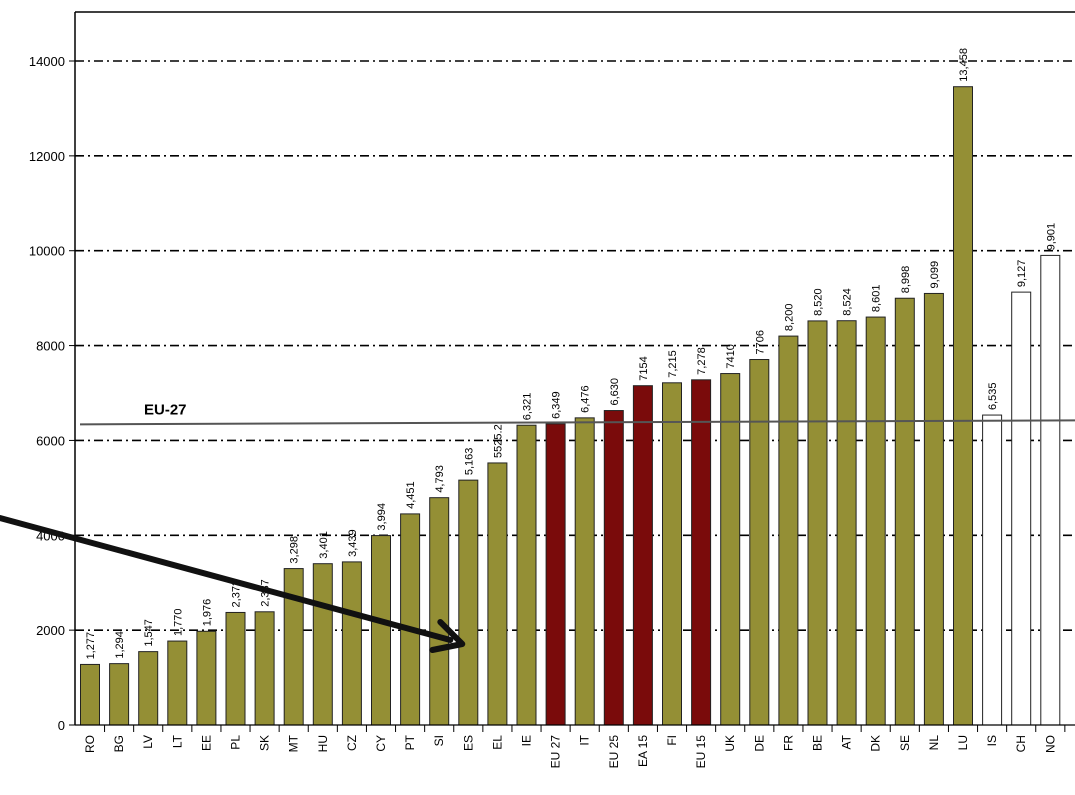 The height and width of the screenshot is (795, 1075). What do you see at coordinates (906, 280) in the screenshot?
I see `value-label: 8,998` at bounding box center [906, 280].